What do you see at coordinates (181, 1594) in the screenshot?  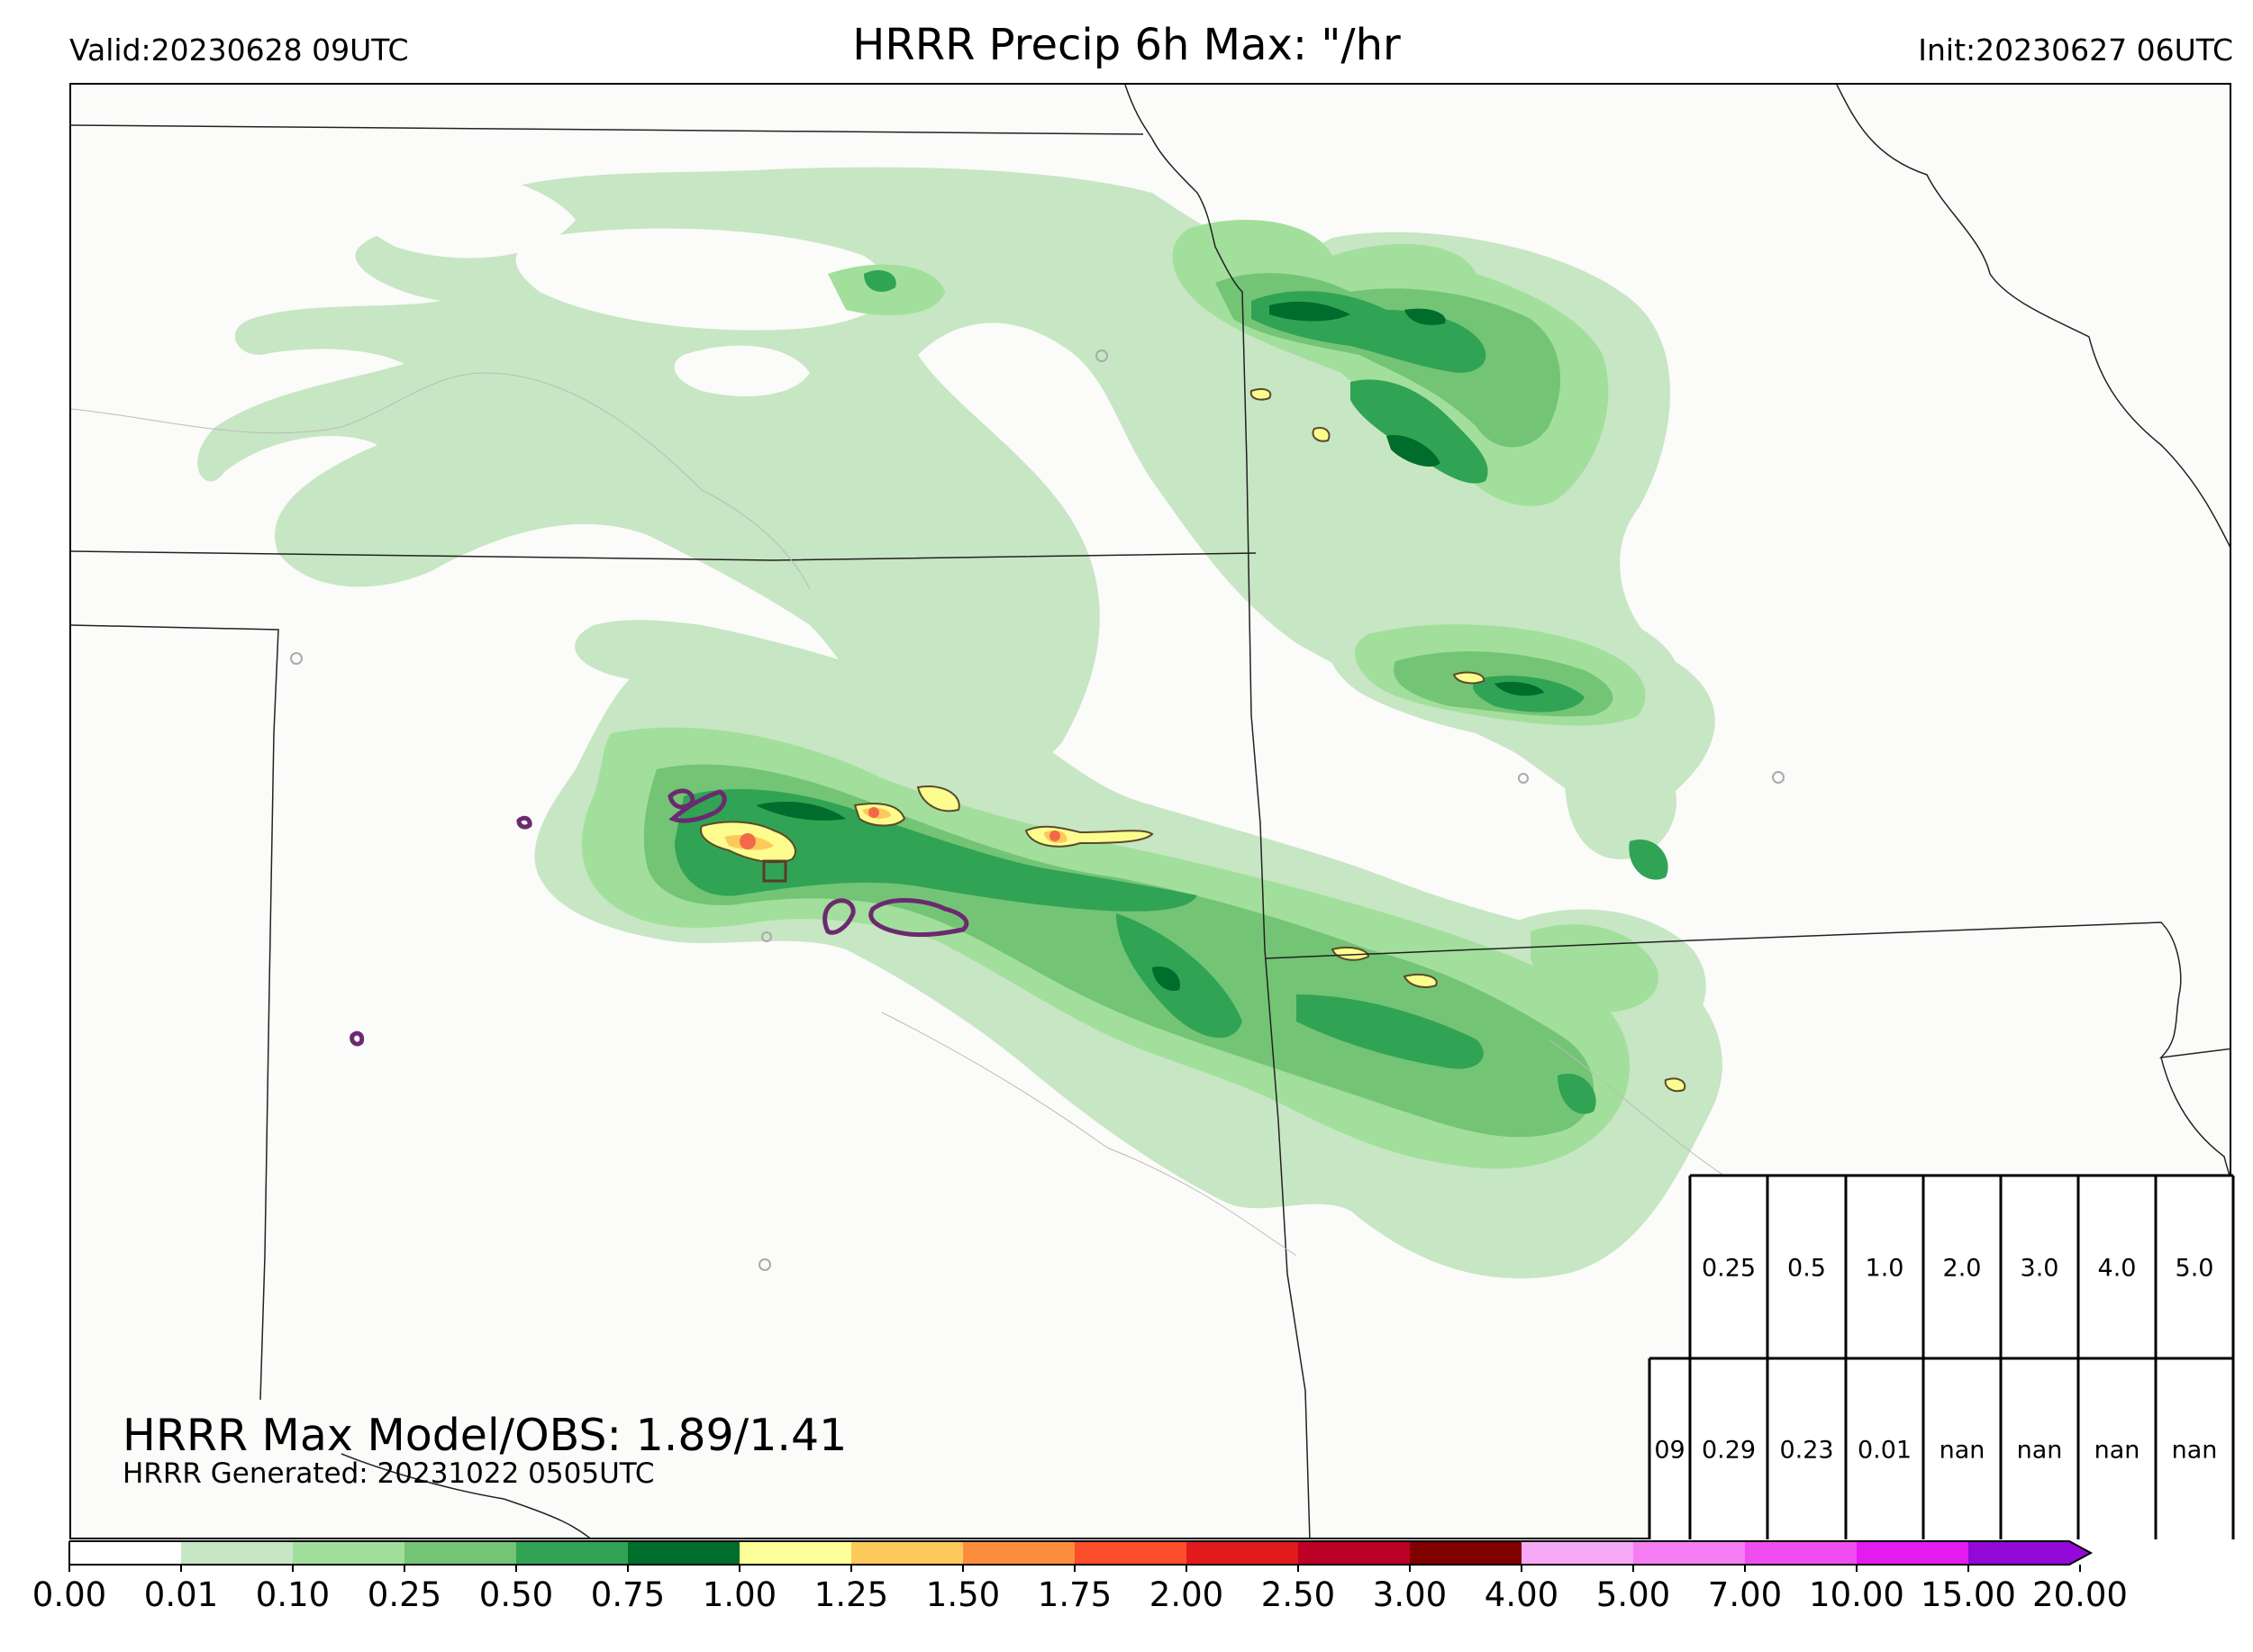 I see `colorbar-tick-label: 0.01` at bounding box center [181, 1594].